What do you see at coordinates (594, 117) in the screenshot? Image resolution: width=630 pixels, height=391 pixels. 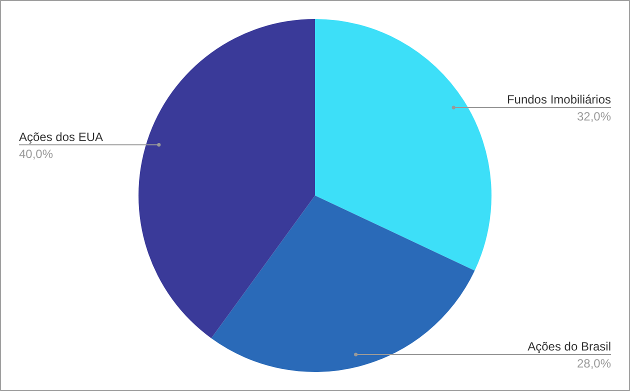 I see `data-label: 32,0%` at bounding box center [594, 117].